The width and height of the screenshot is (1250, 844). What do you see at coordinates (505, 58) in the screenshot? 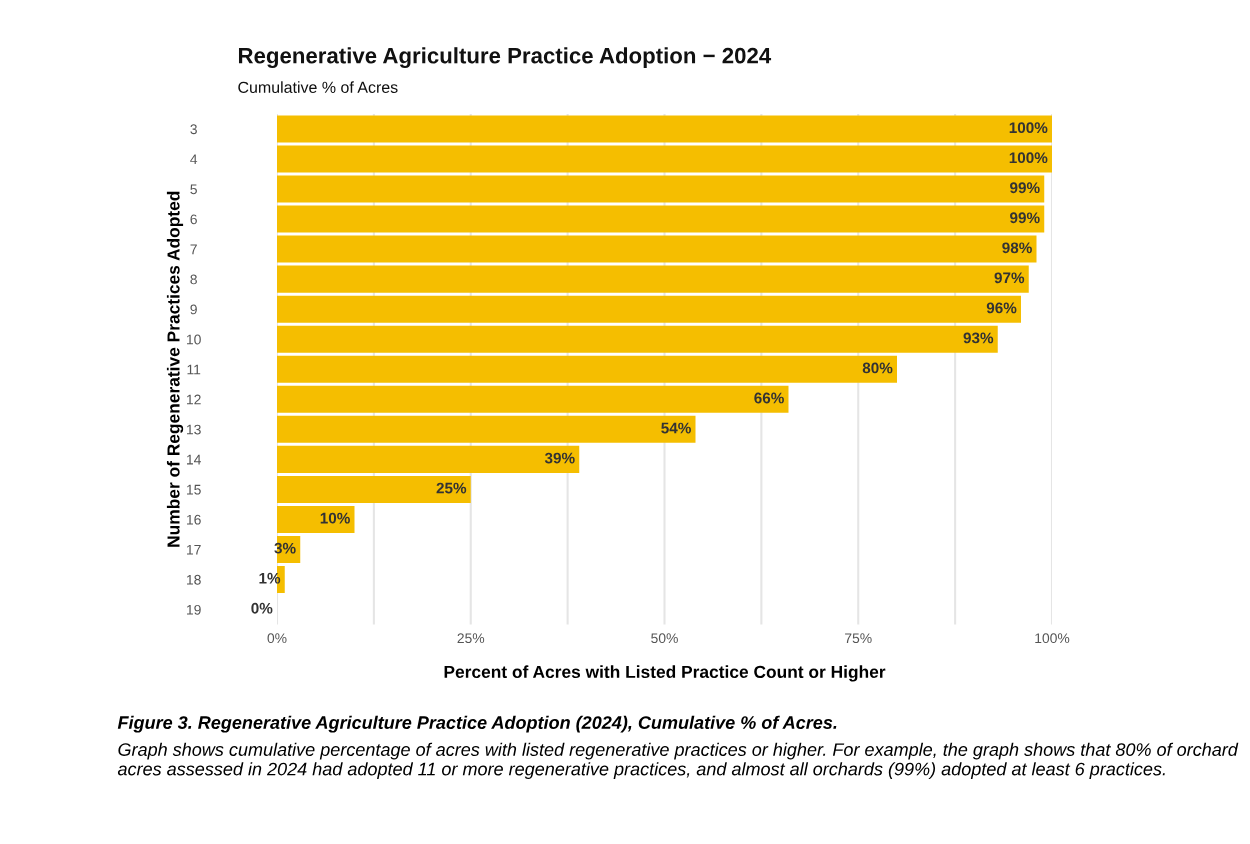
I see `chart-title: Regenerative Agriculture Practice Adoption − 2024` at bounding box center [505, 58].